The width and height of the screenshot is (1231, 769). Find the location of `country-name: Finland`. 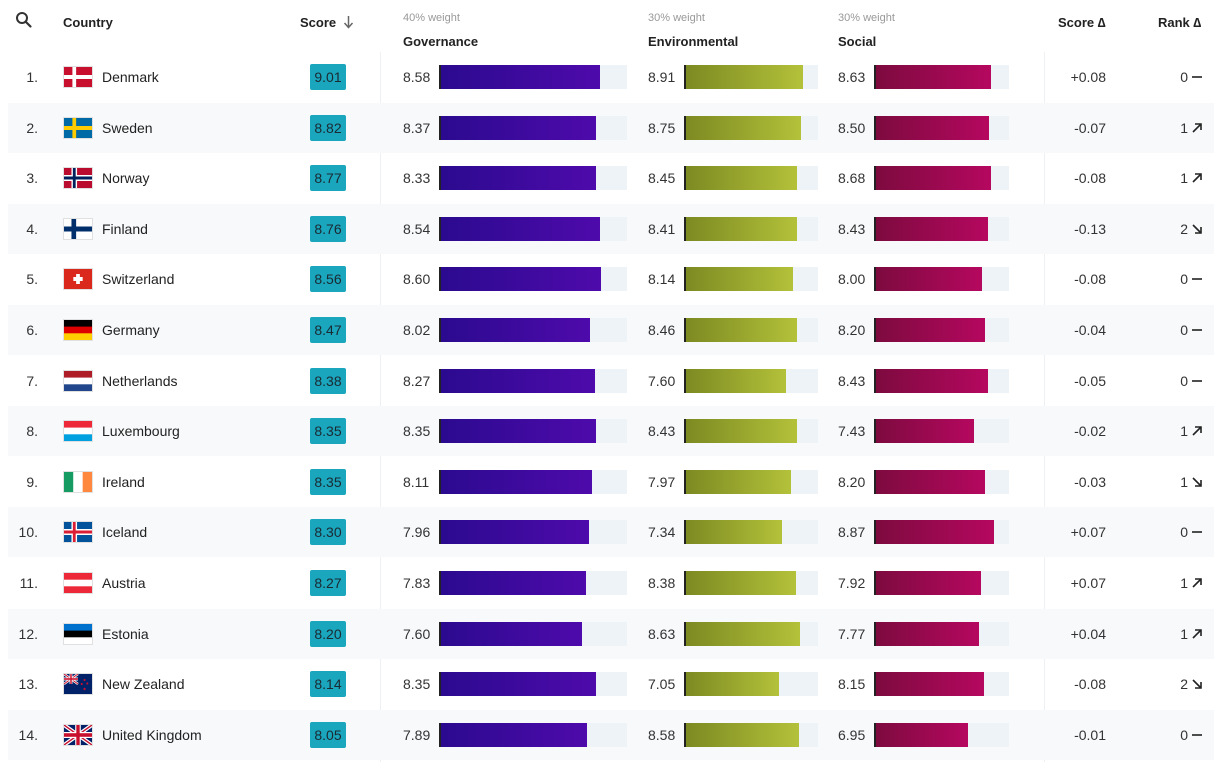

country-name: Finland is located at coordinates (125, 228).